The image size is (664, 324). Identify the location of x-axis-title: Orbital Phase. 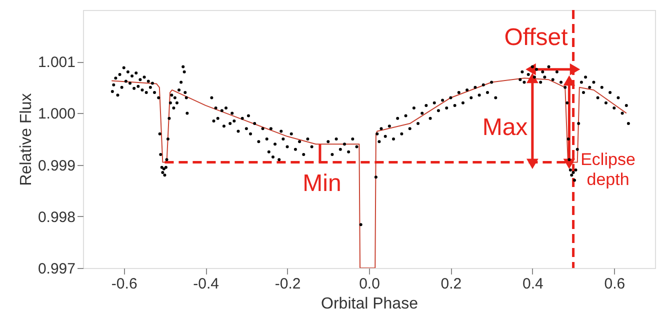
(369, 304).